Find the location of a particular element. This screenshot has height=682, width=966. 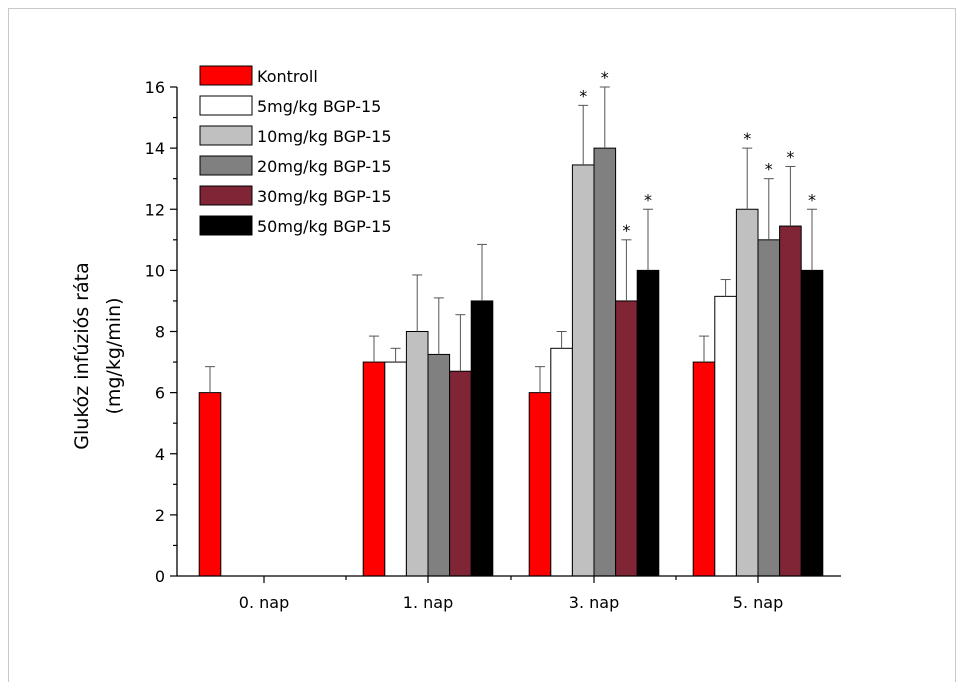

y-tick-label: 6 is located at coordinates (160, 393).